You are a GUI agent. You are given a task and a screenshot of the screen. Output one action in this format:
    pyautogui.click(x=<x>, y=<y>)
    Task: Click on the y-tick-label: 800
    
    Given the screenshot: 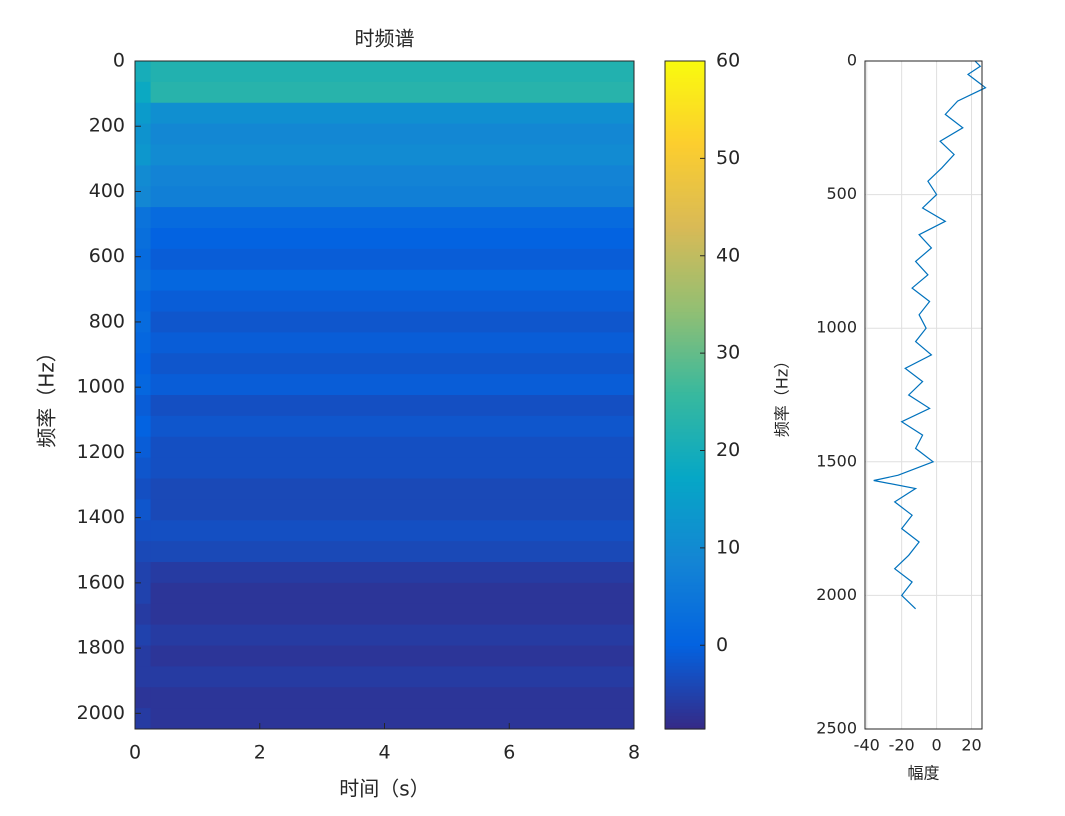 What is the action you would take?
    pyautogui.click(x=107, y=321)
    